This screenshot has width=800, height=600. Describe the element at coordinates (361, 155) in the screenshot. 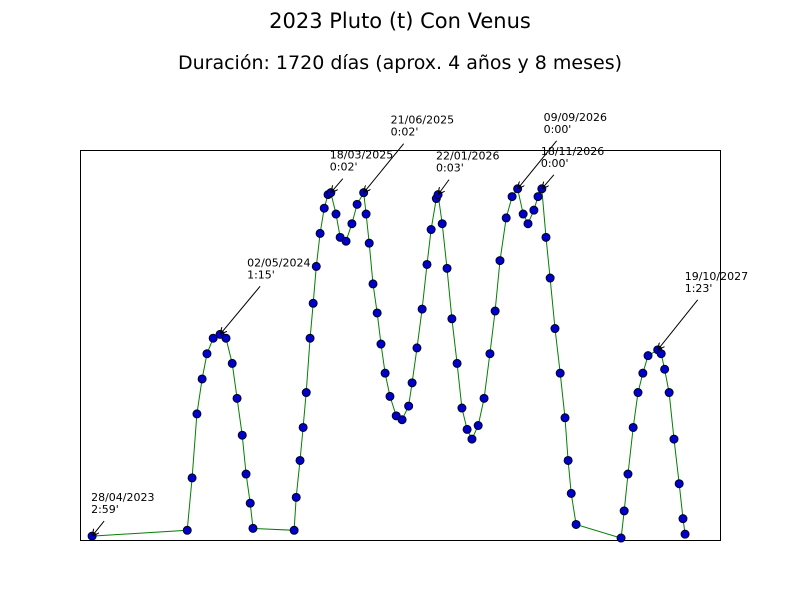

I see `annotation-date: 18/03/2025` at that location.